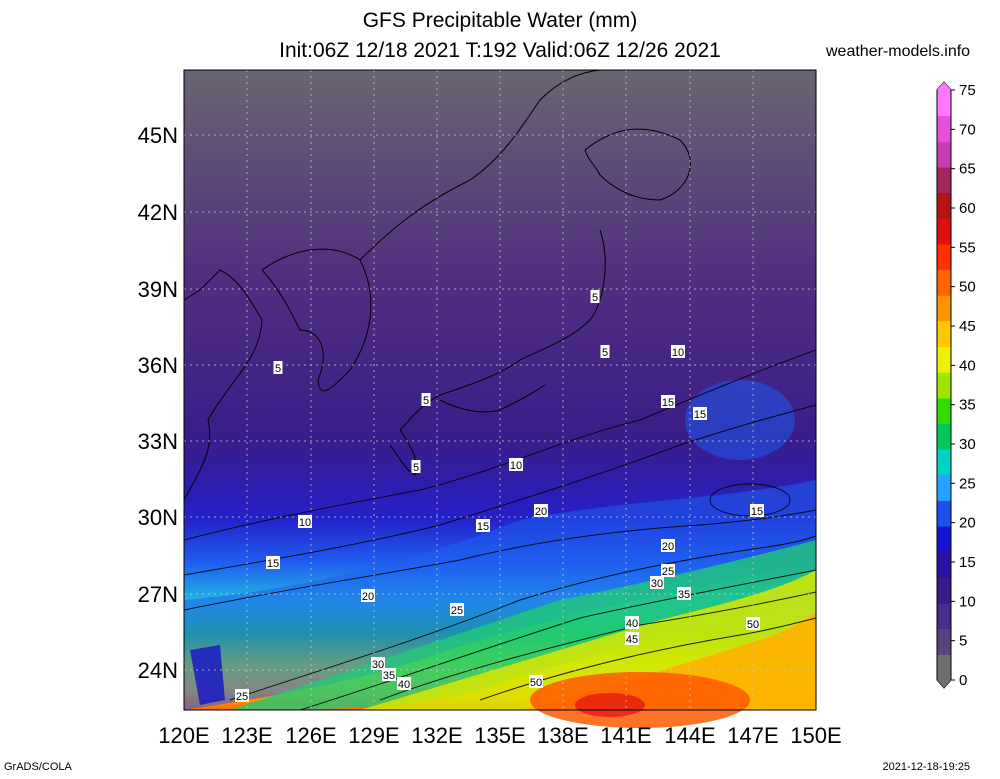 The width and height of the screenshot is (1000, 779). Describe the element at coordinates (967, 365) in the screenshot. I see `colorbar-tick-label: 40` at that location.